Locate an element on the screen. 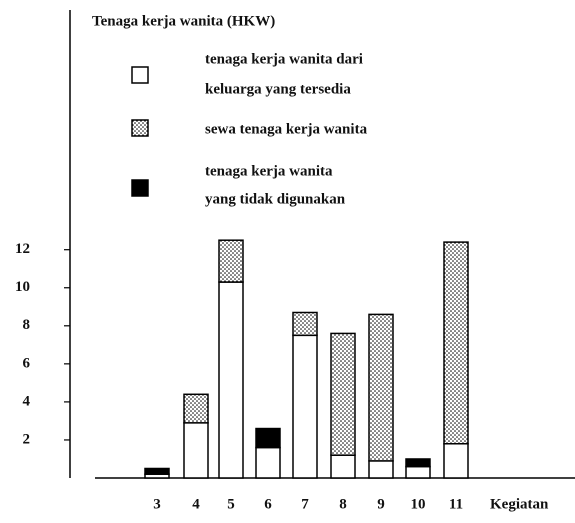  y-tick-label: 8 is located at coordinates (27, 325).